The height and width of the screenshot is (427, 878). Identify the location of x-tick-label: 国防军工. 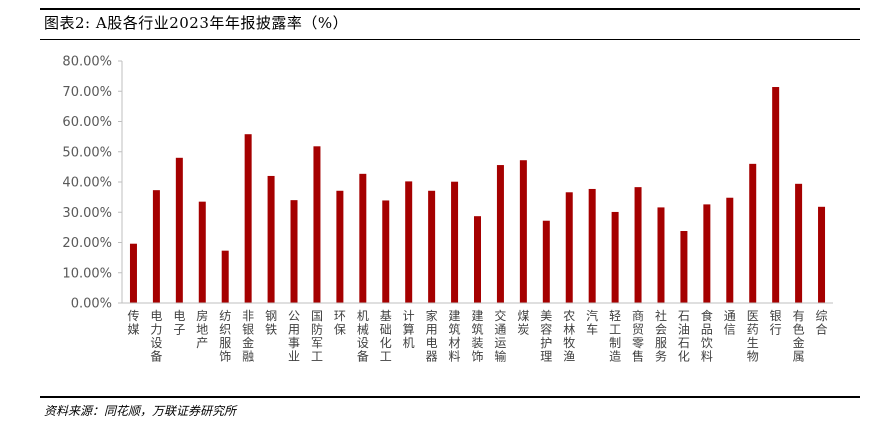
(317, 336).